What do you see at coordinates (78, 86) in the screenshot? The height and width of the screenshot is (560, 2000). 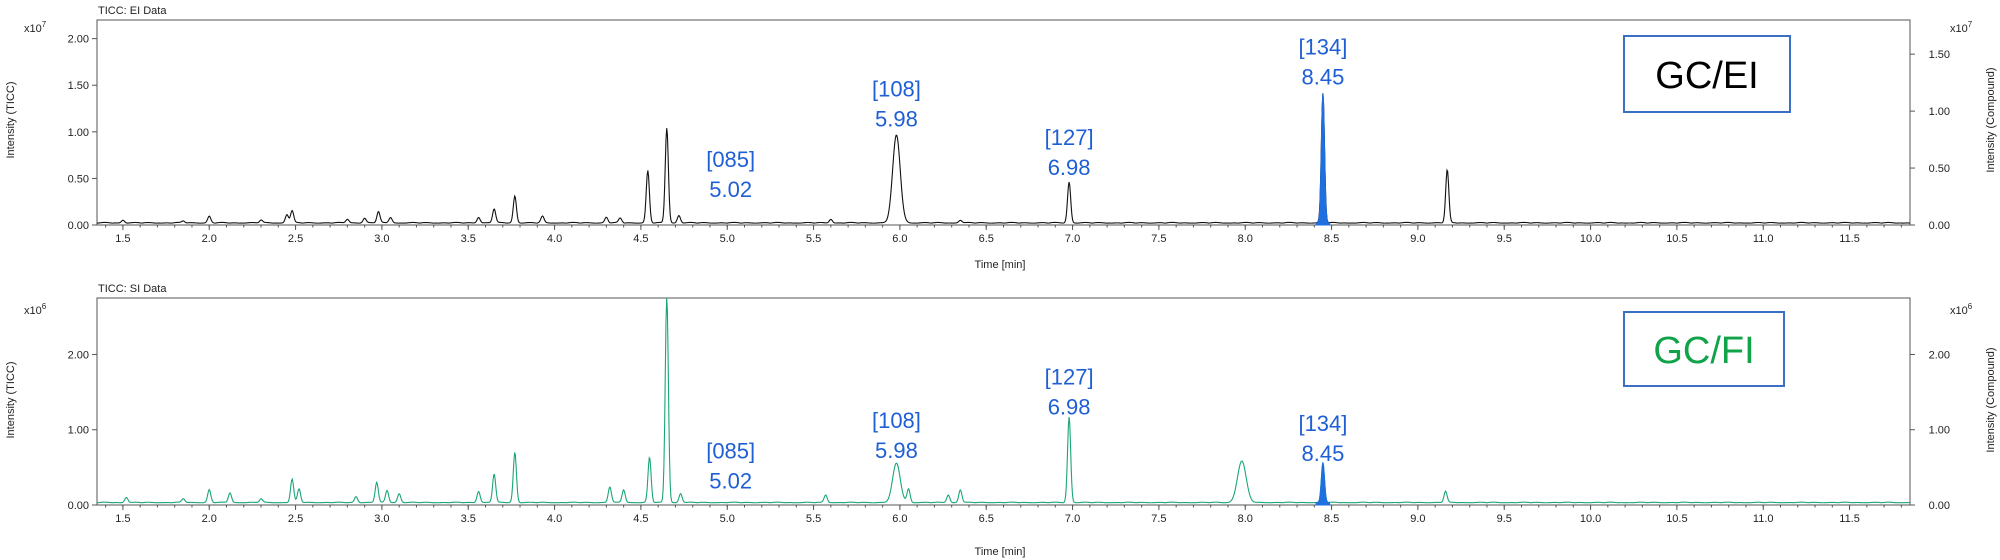 I see `ei-y-tick-label: 1.50` at bounding box center [78, 86].